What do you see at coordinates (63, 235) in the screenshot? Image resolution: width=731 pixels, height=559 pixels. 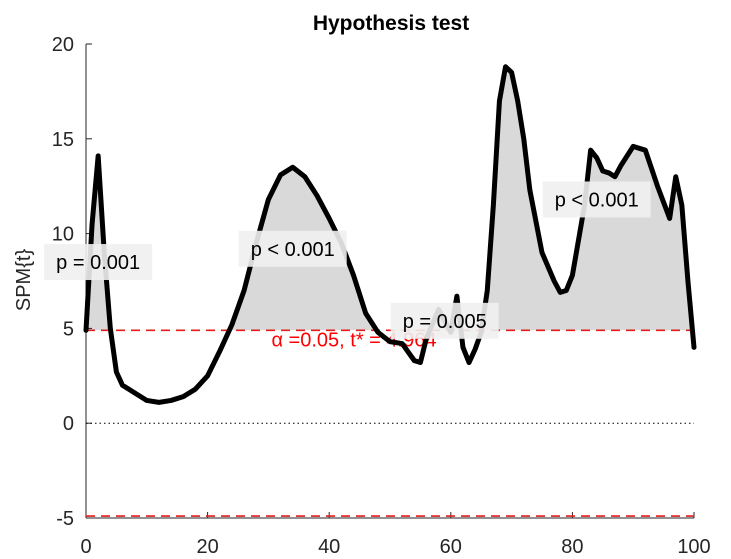 I see `y-tick-label: 10` at bounding box center [63, 235].